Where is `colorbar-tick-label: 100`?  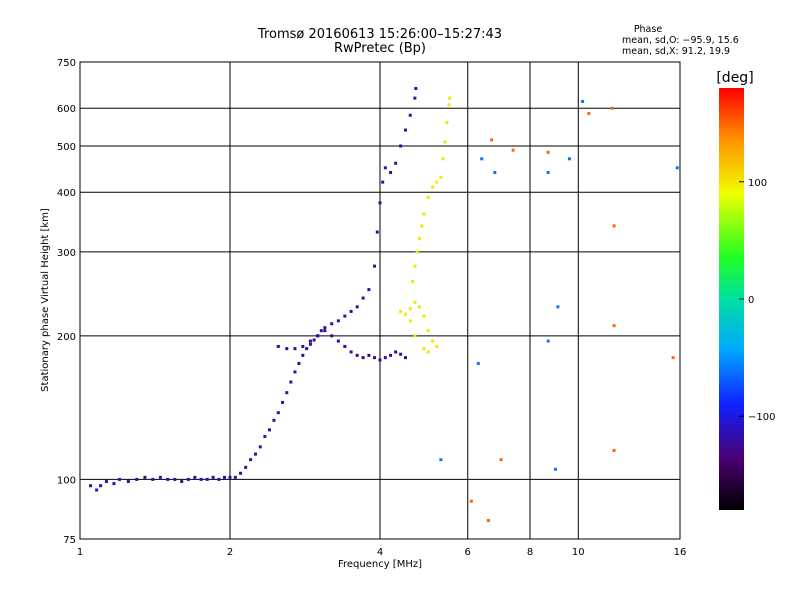 colorbar-tick-label: 100 is located at coordinates (757, 183).